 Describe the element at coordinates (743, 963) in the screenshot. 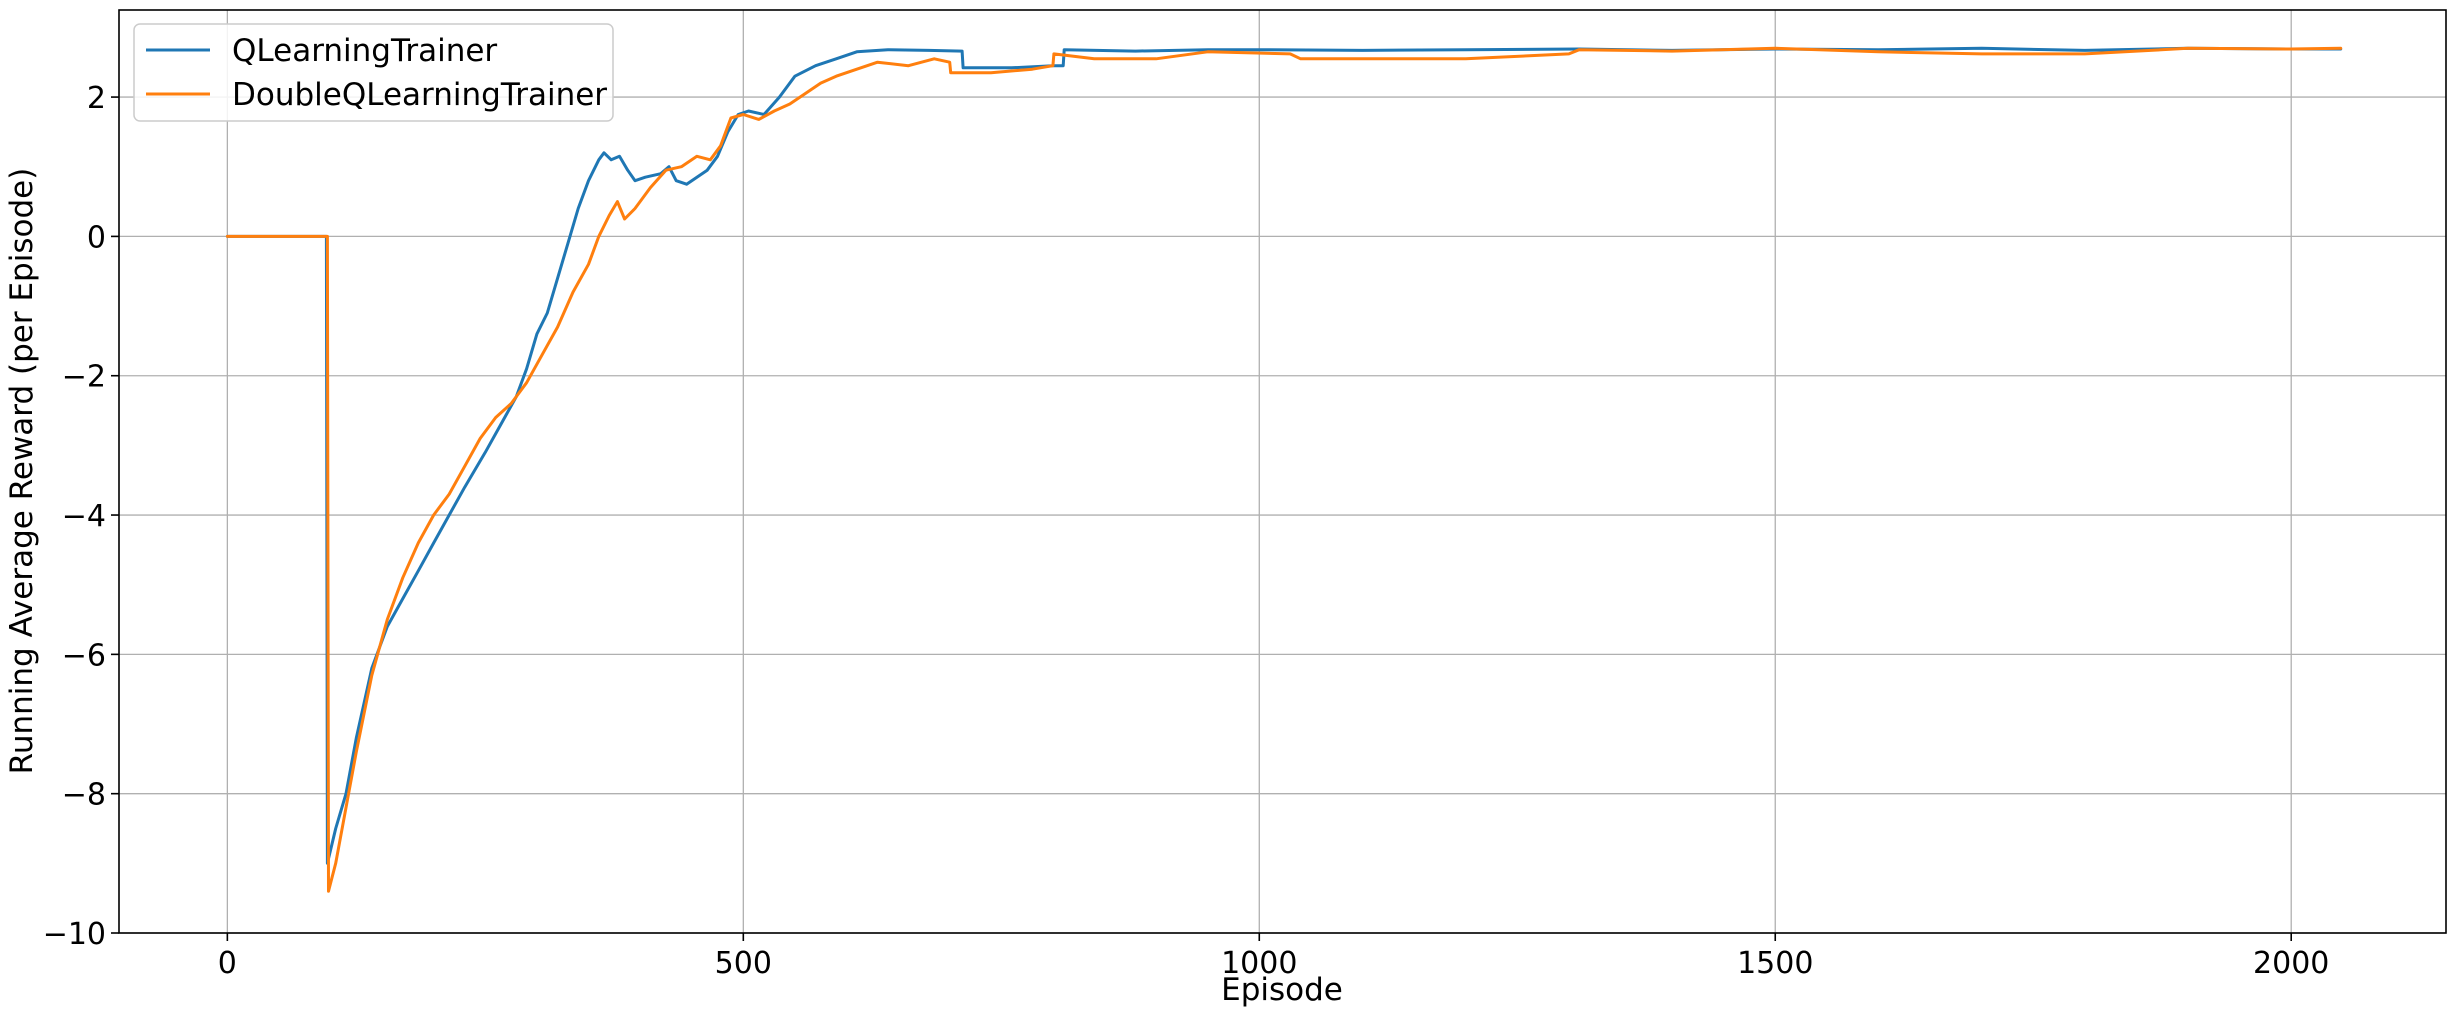

I see `x-tick-label: 500` at that location.